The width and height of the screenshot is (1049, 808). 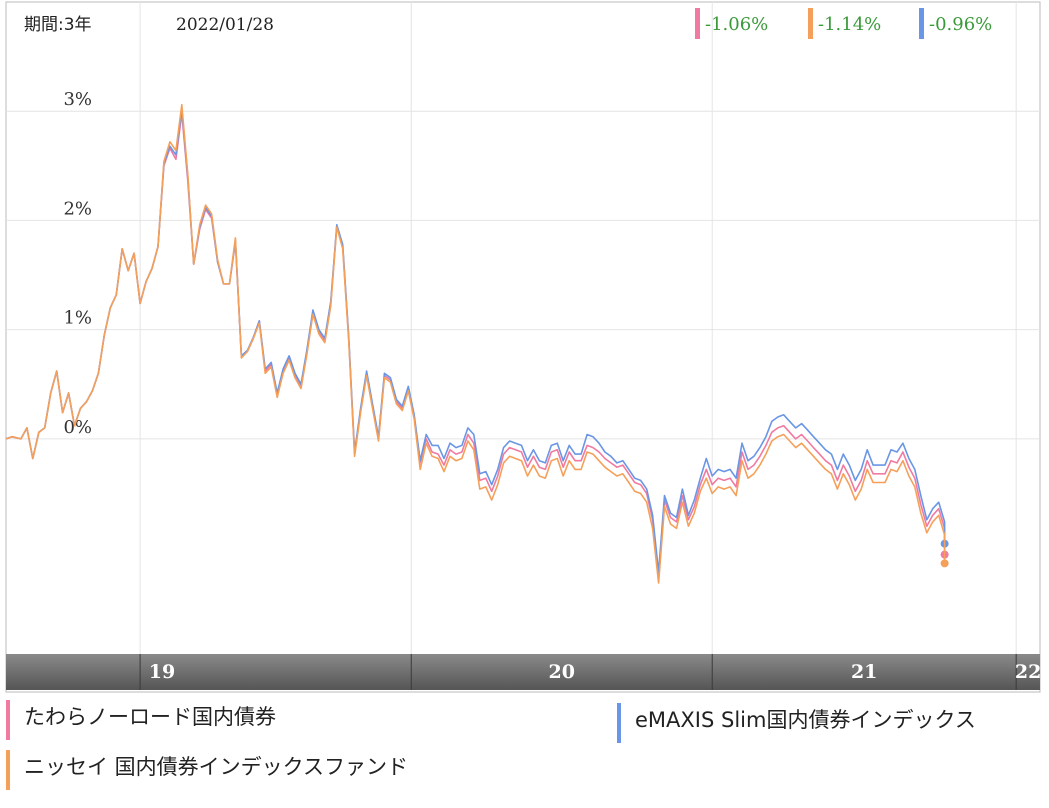 What do you see at coordinates (216, 767) in the screenshot?
I see `legend-label: ニッセイ 国内債券インデックスファンド` at bounding box center [216, 767].